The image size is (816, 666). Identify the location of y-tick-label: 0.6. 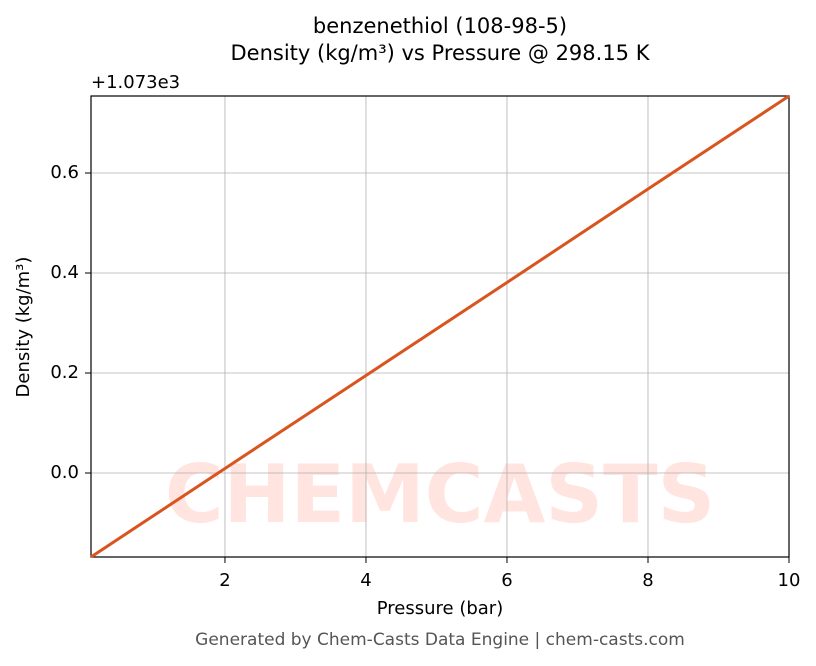
(64, 172).